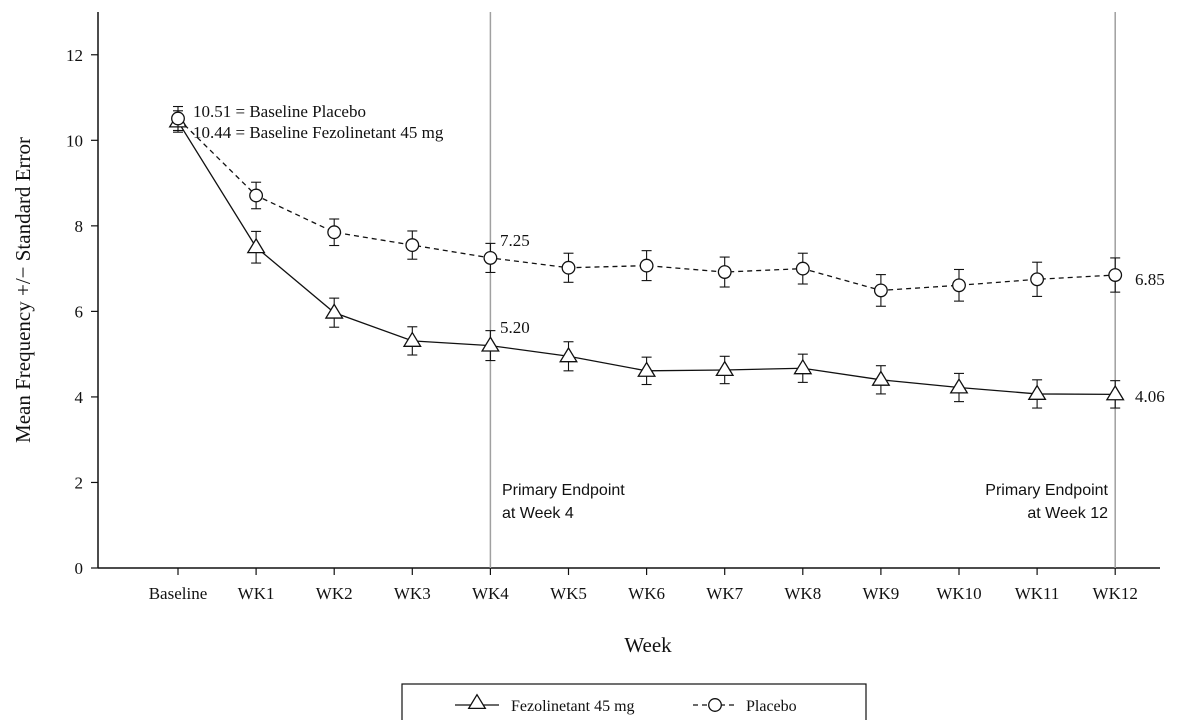  I want to click on legend-box, so click(634, 701).